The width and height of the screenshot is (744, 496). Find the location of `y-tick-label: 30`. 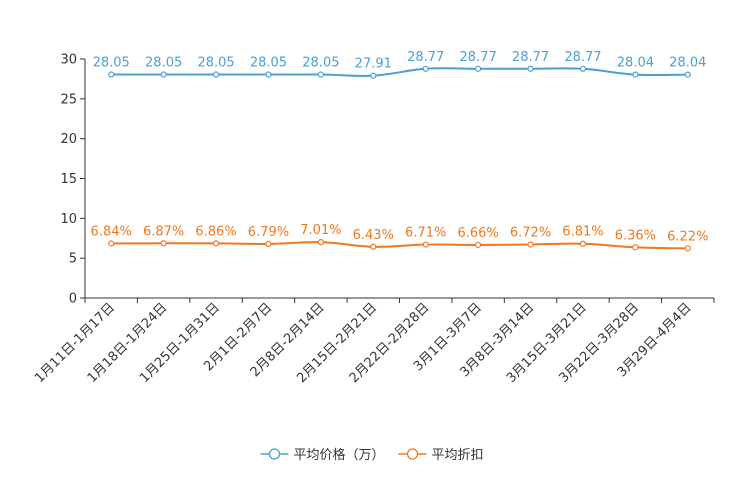

y-tick-label: 30 is located at coordinates (68, 60).